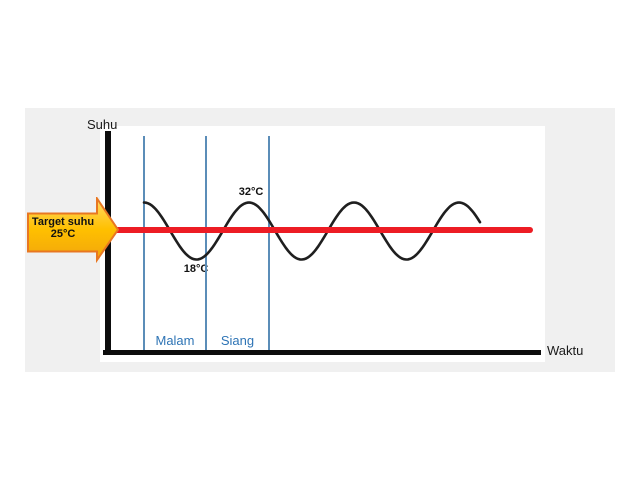 The height and width of the screenshot is (480, 640). Describe the element at coordinates (565, 350) in the screenshot. I see `x-axis-label: Waktu` at that location.